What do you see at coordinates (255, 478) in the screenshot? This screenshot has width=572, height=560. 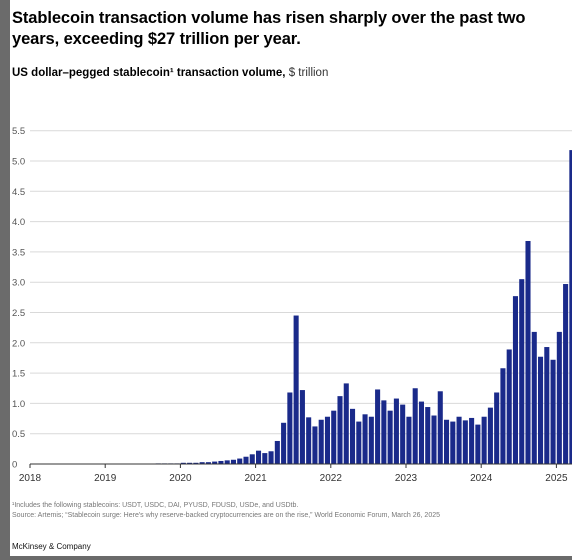 I see `x-tick-label: 2021` at bounding box center [255, 478].